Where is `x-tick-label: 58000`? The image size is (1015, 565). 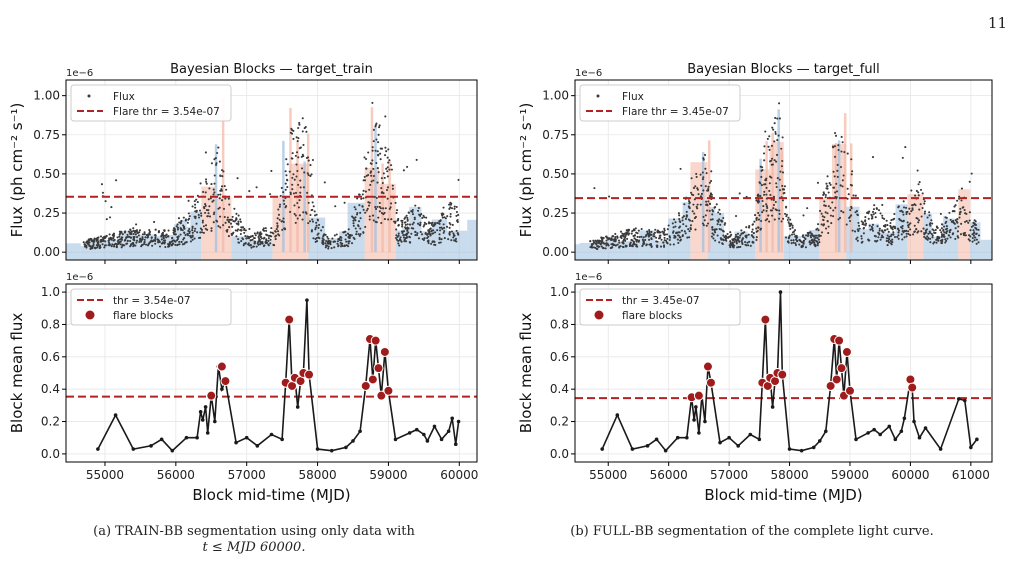 x-tick-label: 58000 is located at coordinates (789, 475).